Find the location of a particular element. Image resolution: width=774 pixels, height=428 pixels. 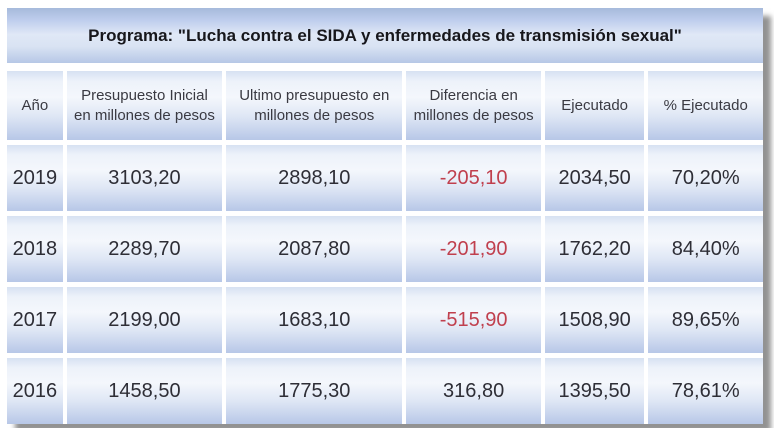

year-cell: 2018 is located at coordinates (35, 249).